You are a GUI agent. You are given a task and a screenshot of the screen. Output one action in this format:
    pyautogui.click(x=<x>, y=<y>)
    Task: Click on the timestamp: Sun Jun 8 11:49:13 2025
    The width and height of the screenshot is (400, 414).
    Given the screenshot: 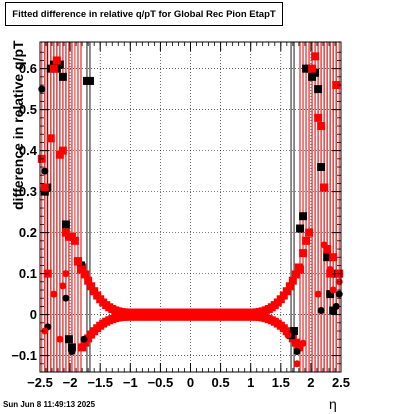 What is the action you would take?
    pyautogui.click(x=49, y=404)
    